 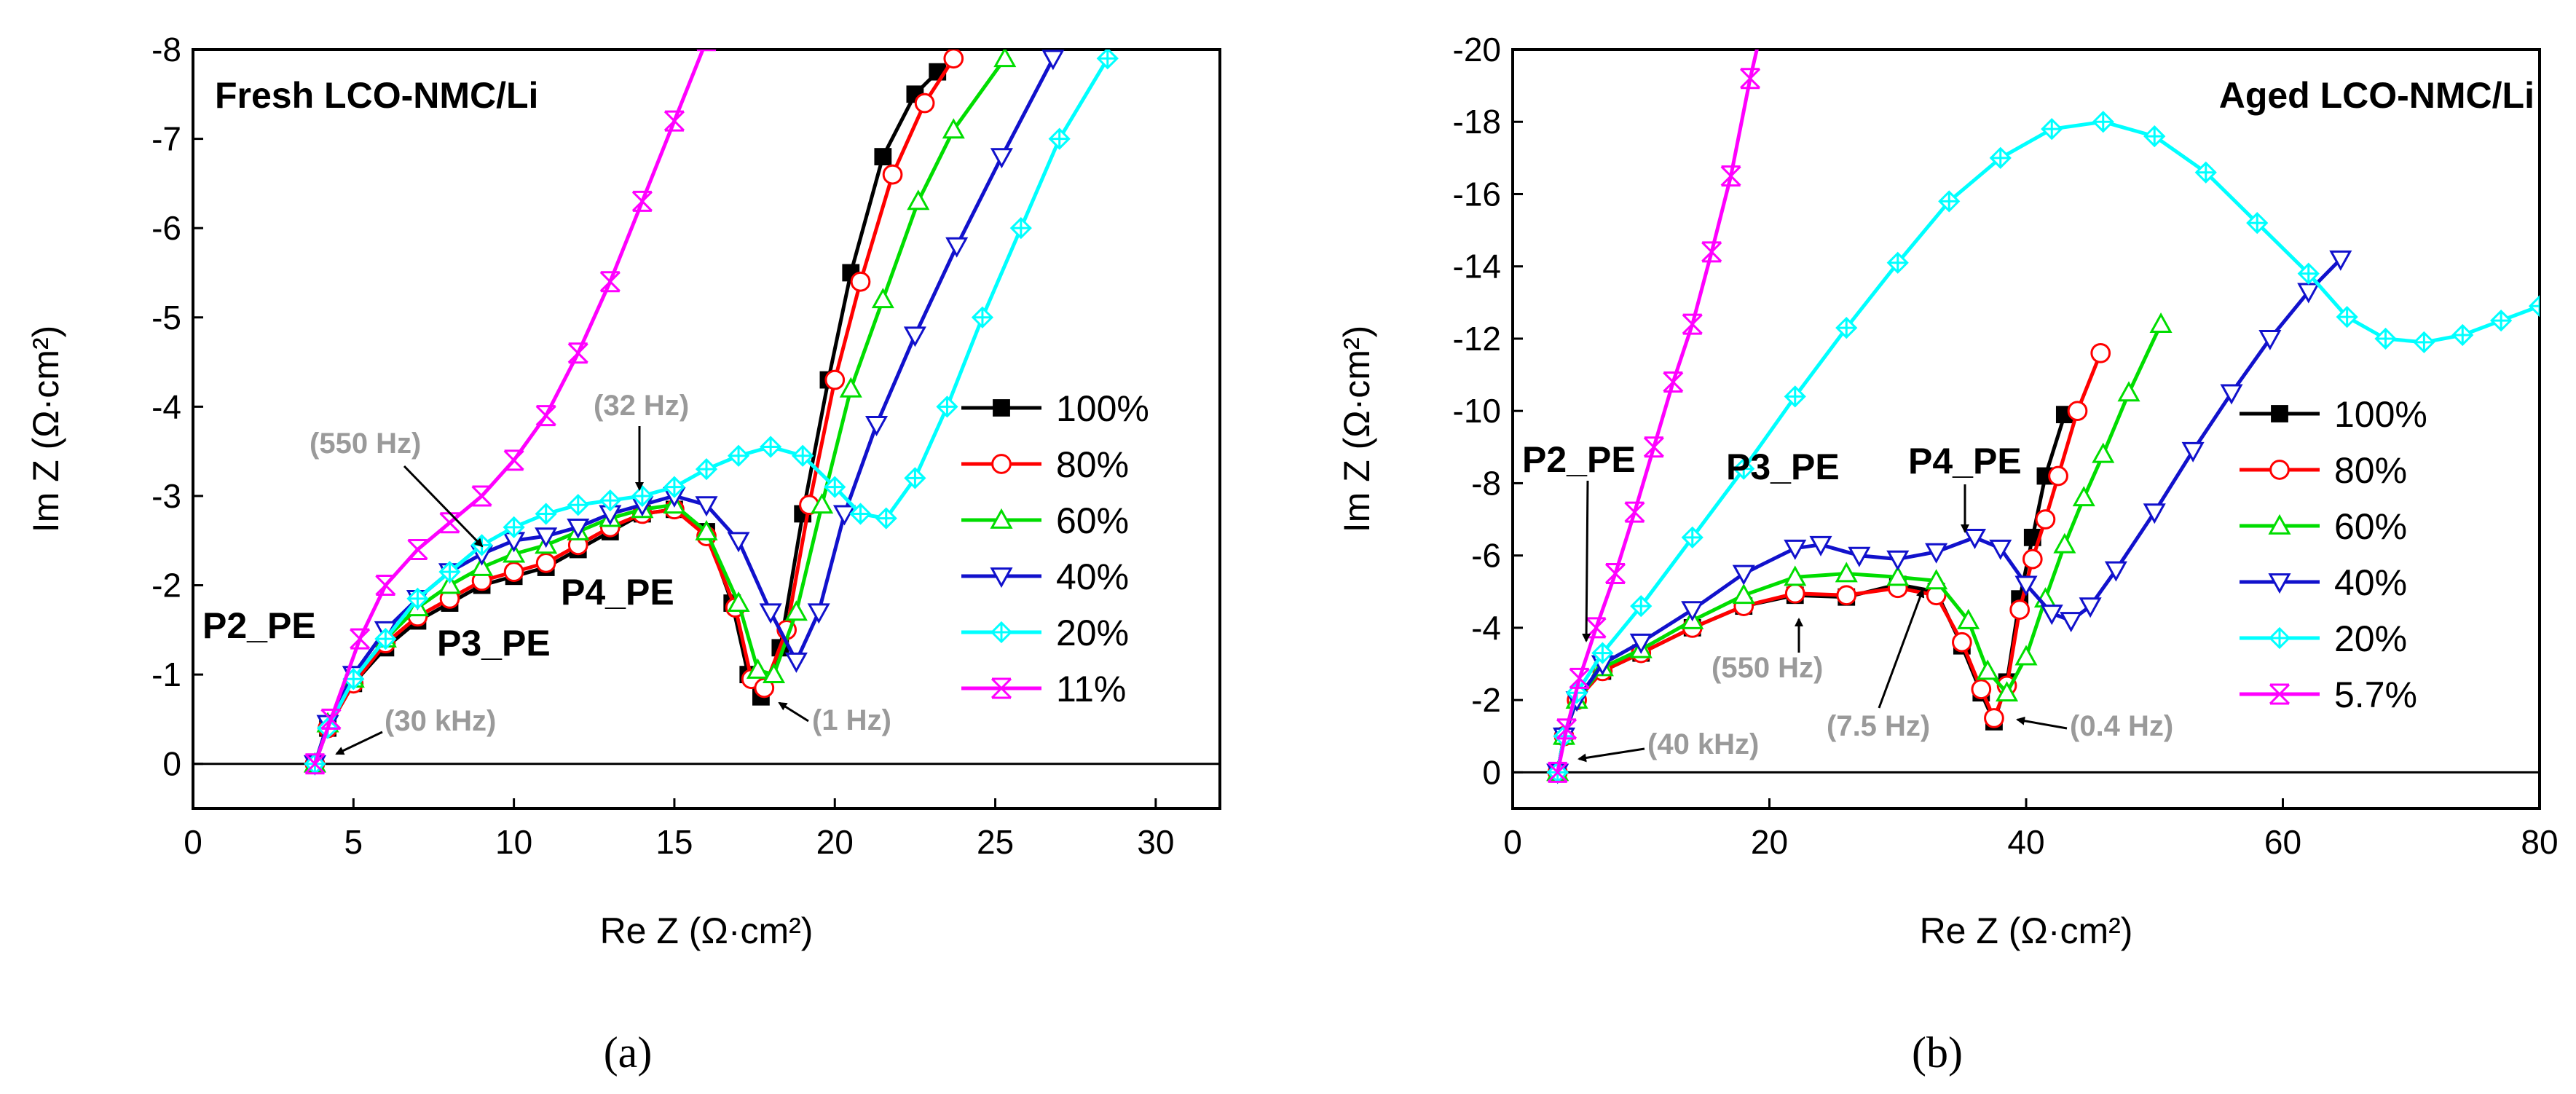 What do you see at coordinates (1579, 459) in the screenshot?
I see `panel-b-peak-p2: P2_PE` at bounding box center [1579, 459].